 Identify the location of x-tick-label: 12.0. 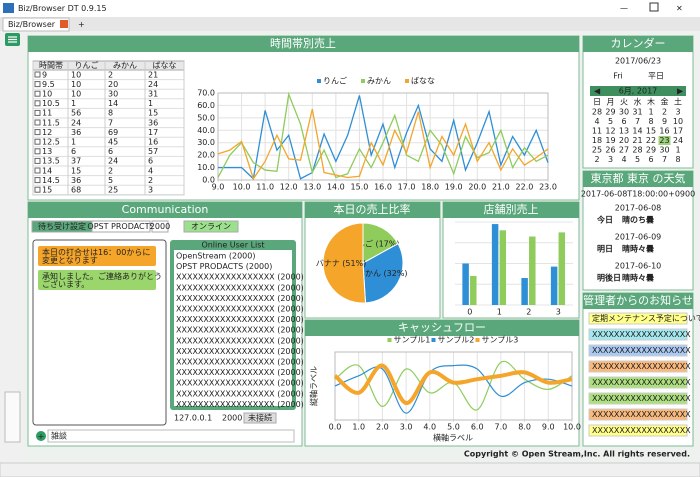
(289, 187).